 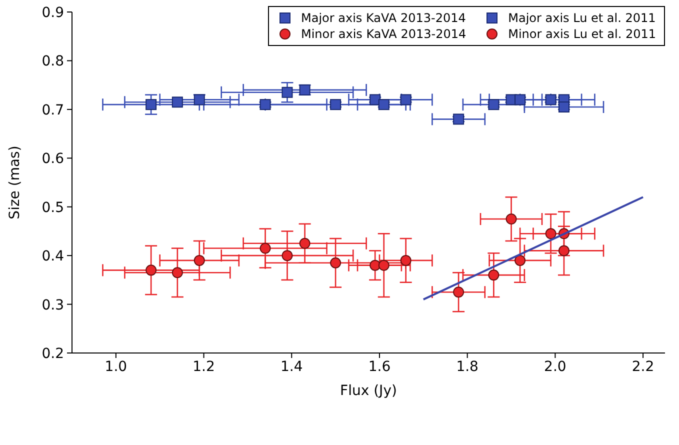 I want to click on x-tick-label: 1.6, so click(x=379, y=366).